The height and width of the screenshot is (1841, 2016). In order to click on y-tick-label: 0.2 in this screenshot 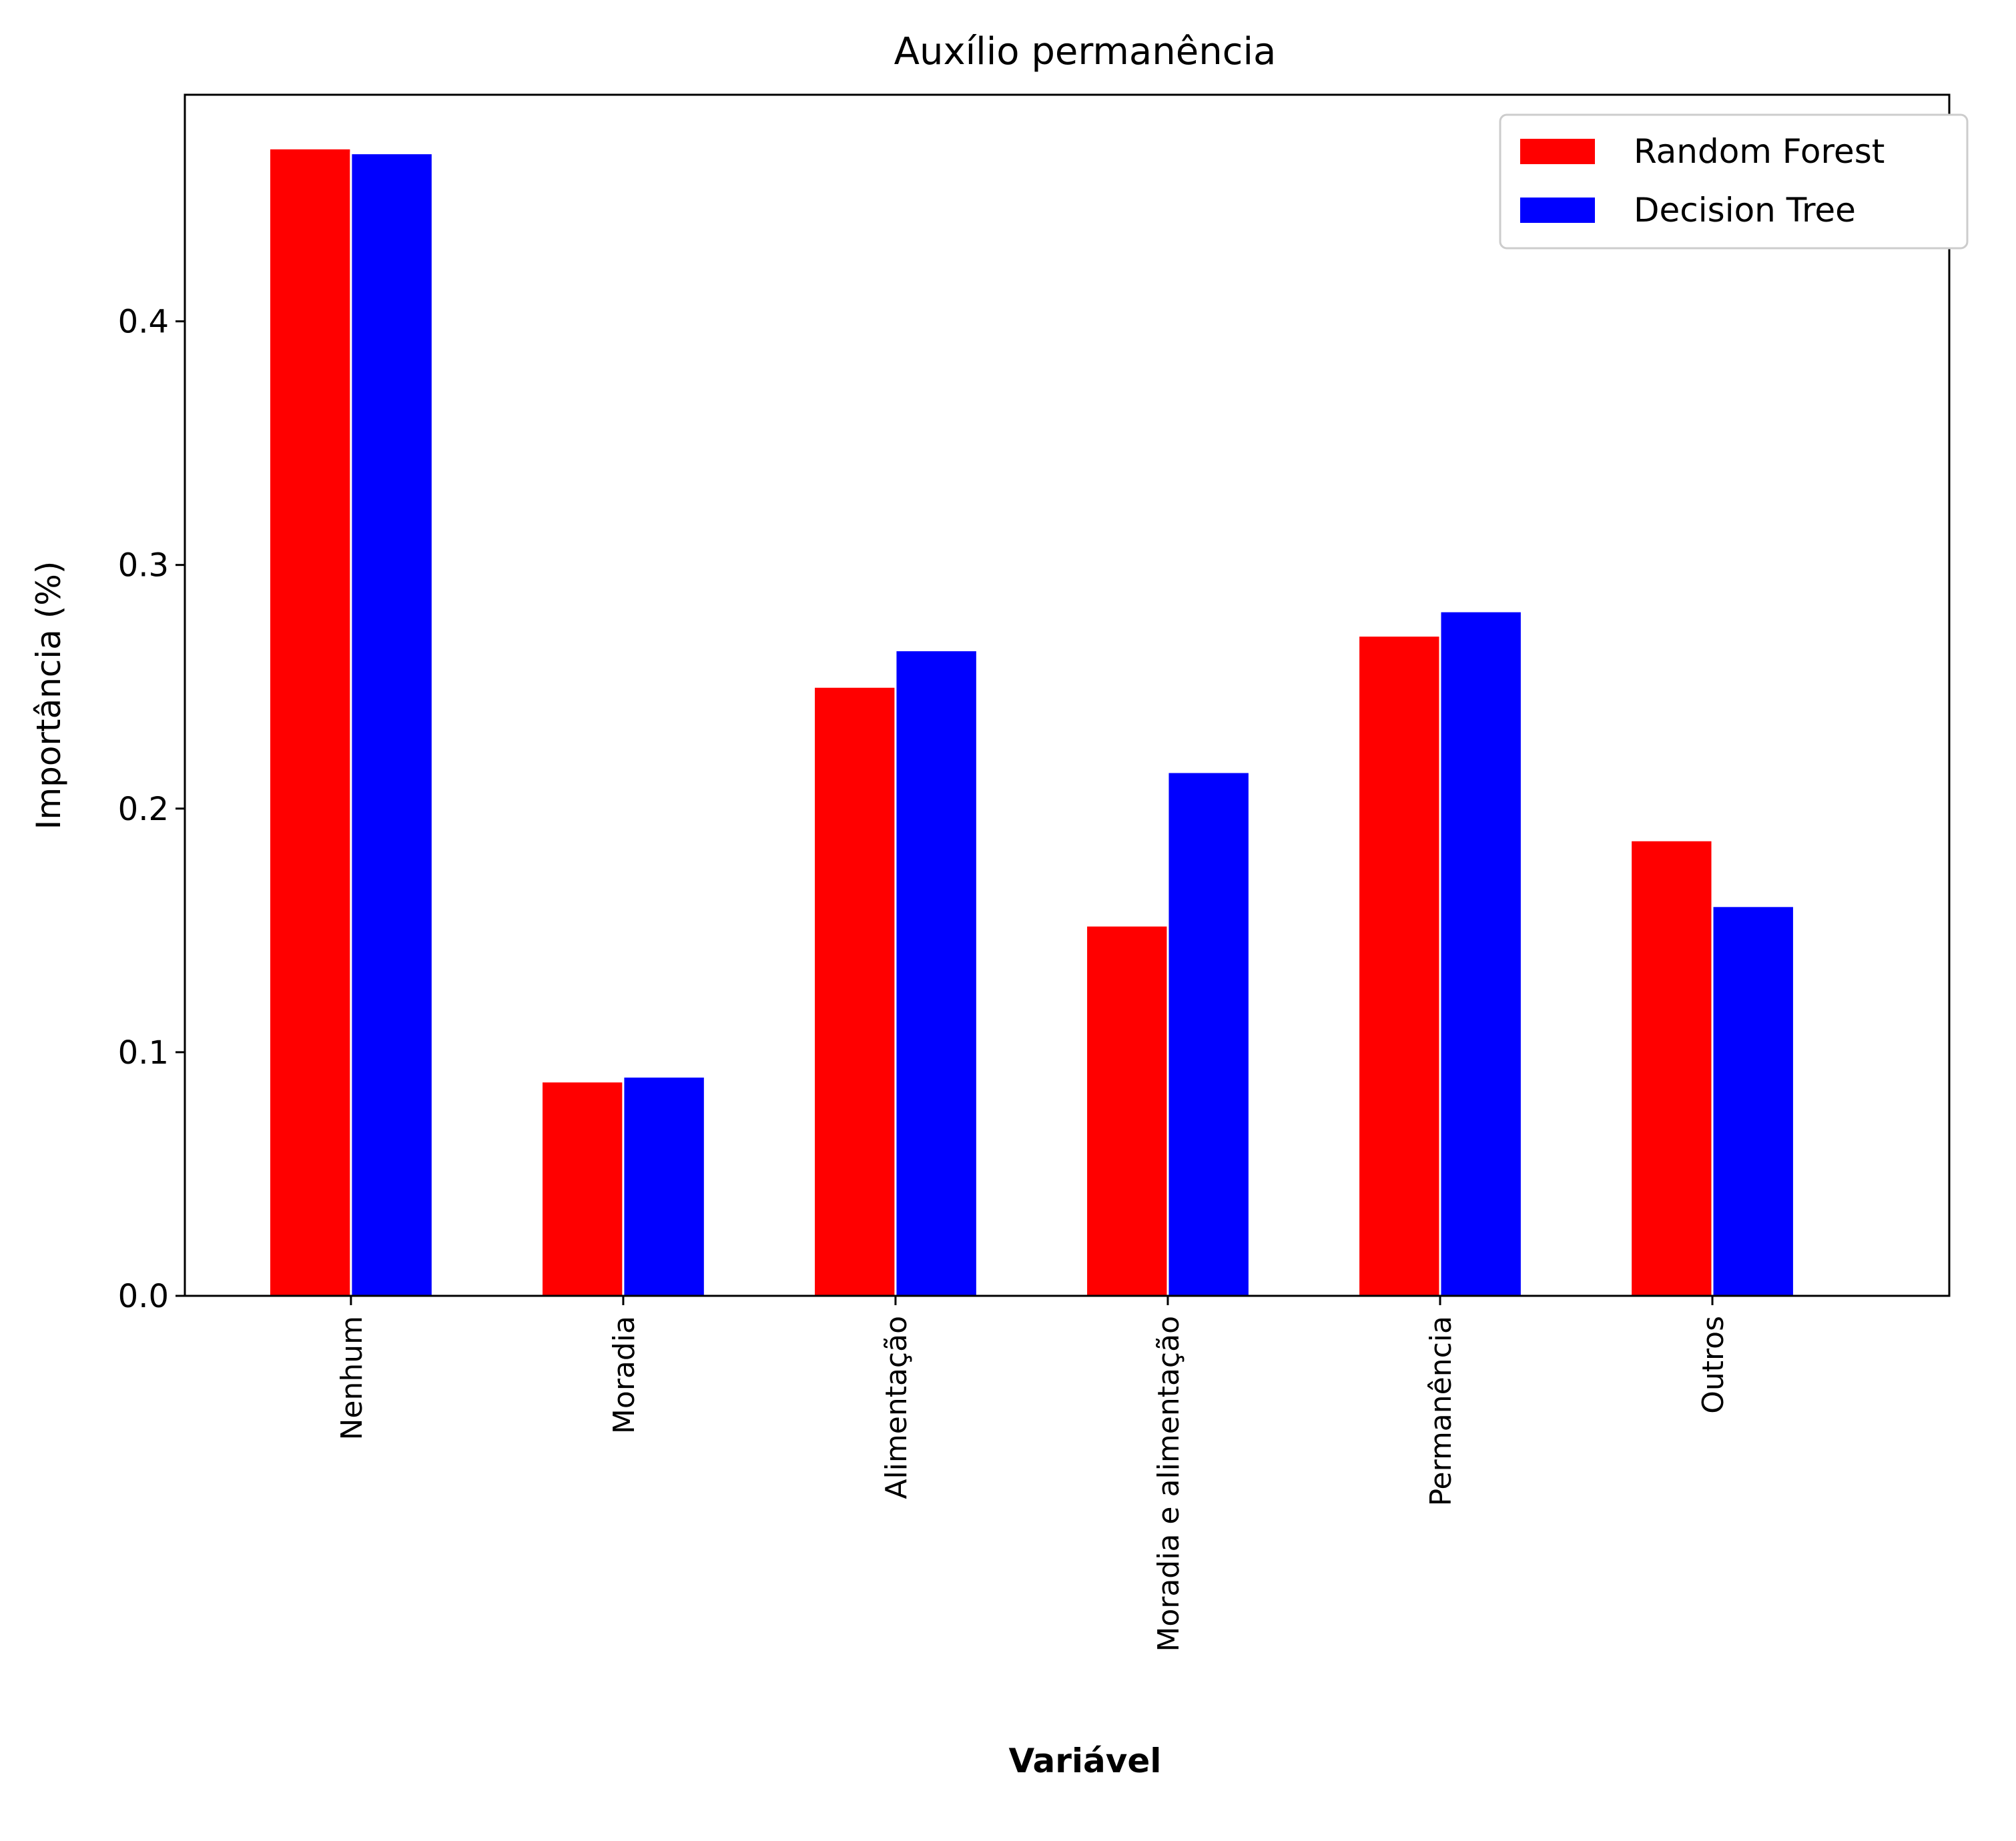, I will do `click(143, 809)`.